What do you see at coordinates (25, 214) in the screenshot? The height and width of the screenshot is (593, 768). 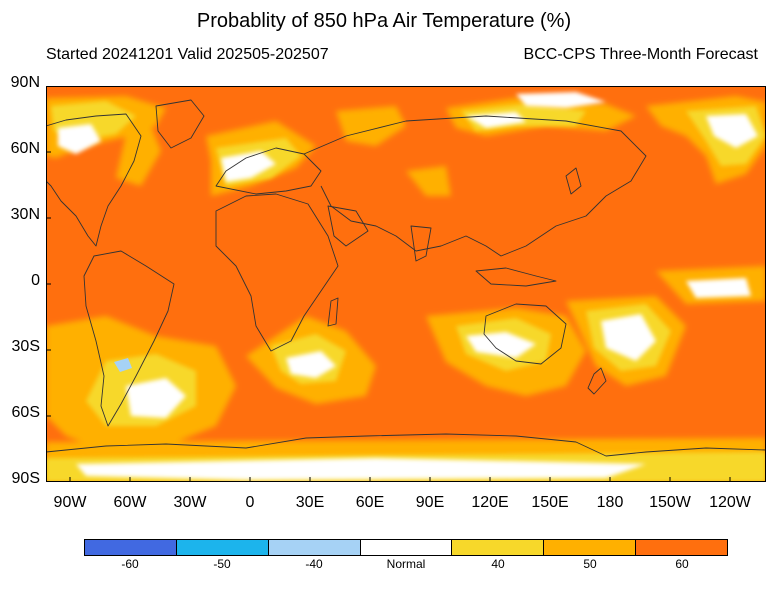 I see `lat-label-30n: 30N` at bounding box center [25, 214].